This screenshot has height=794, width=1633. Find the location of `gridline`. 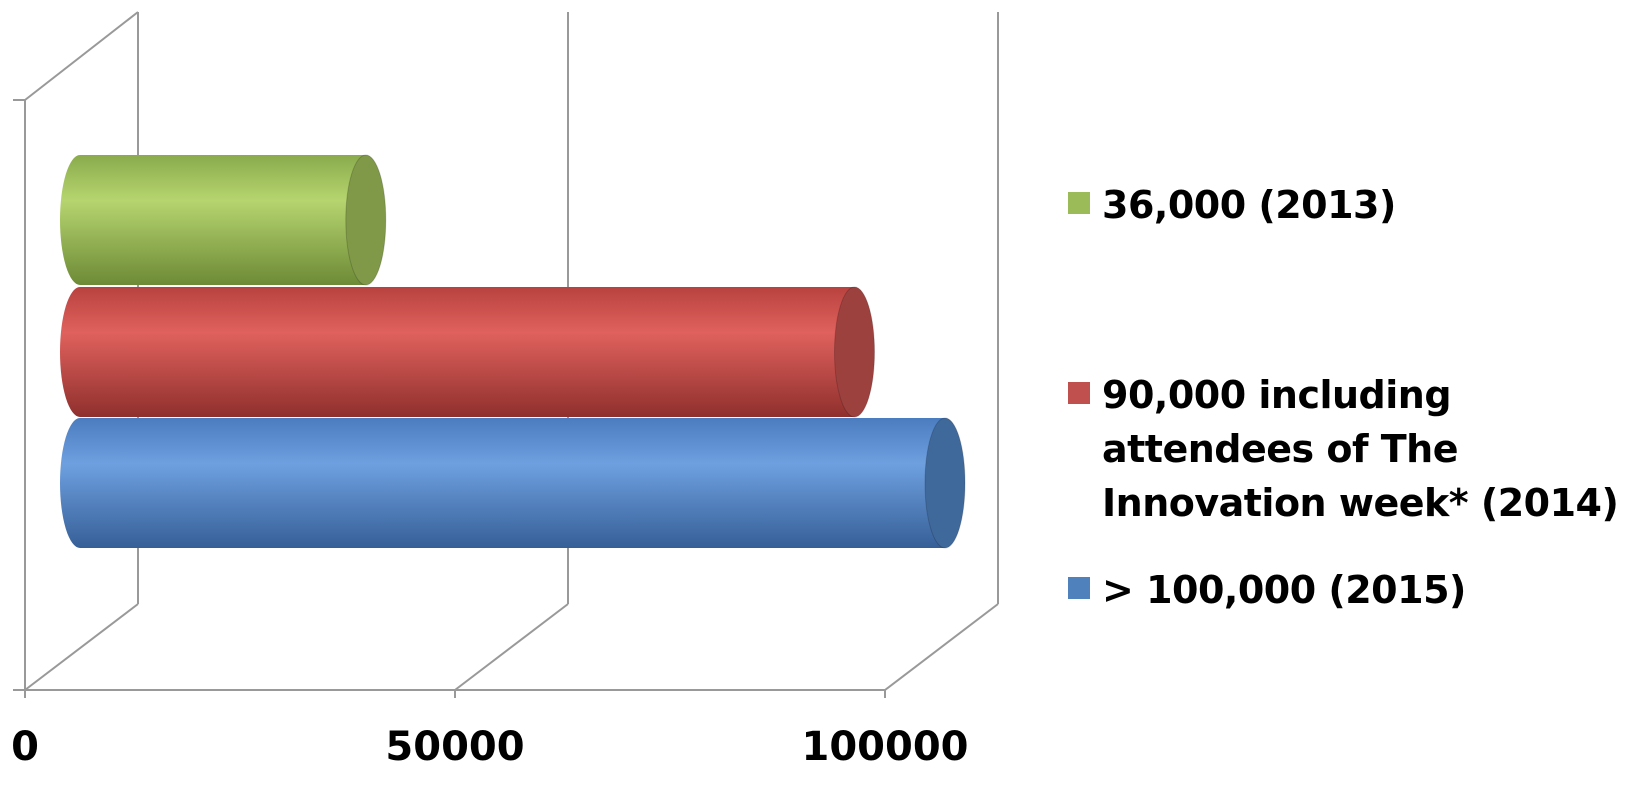

gridline is located at coordinates (941, 355).